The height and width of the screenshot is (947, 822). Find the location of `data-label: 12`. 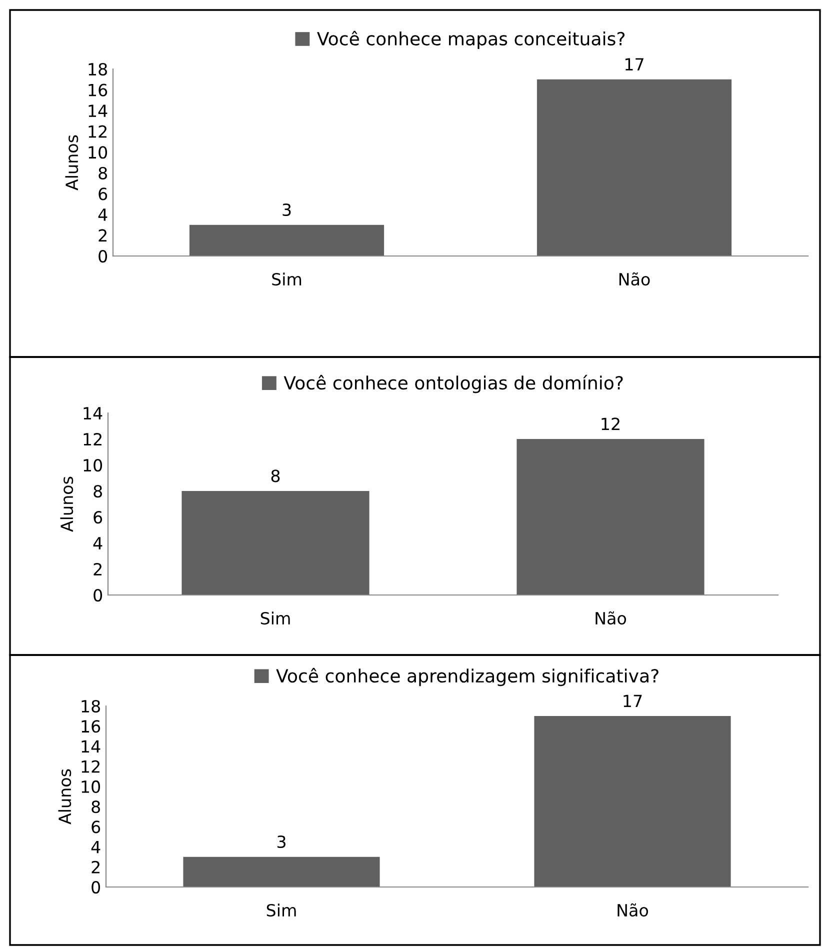

data-label: 12 is located at coordinates (611, 424).